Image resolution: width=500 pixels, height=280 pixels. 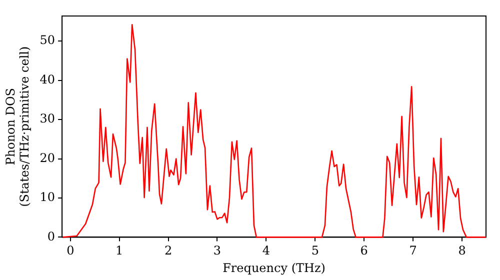 I want to click on x-tick-label: 0, so click(x=70, y=251).